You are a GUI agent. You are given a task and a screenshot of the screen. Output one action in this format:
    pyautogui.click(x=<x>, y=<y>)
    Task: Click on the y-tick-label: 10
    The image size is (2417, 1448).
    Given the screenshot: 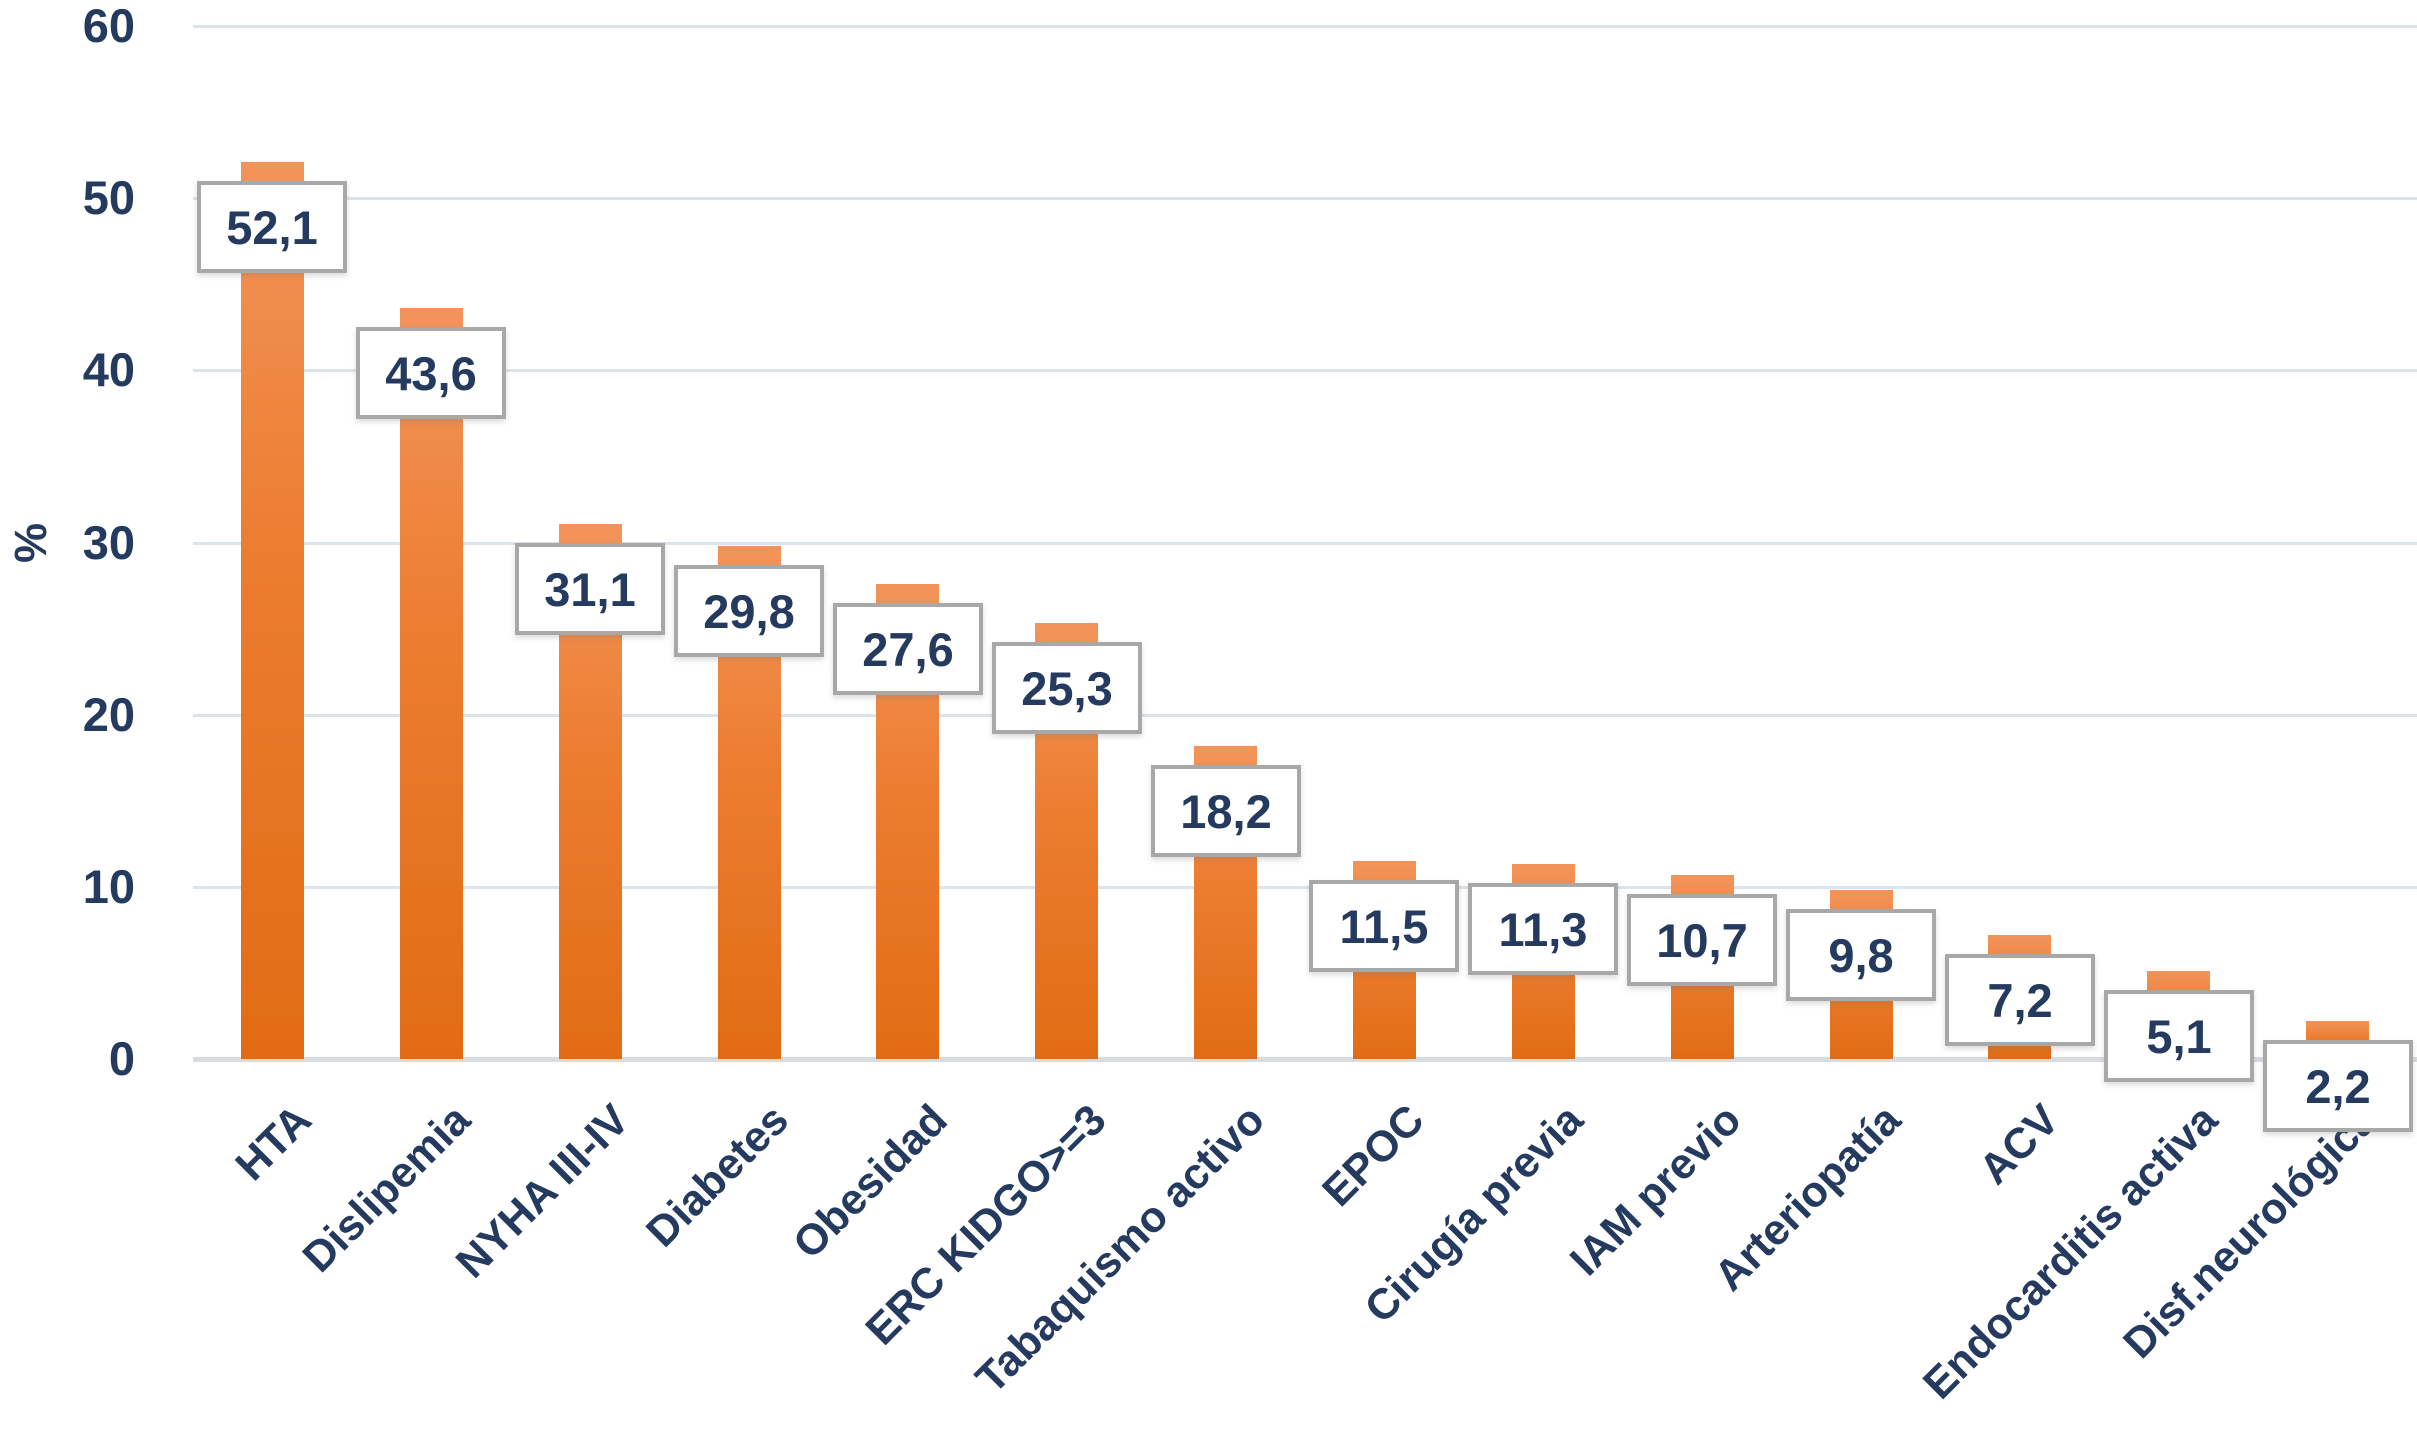 What is the action you would take?
    pyautogui.click(x=108, y=886)
    